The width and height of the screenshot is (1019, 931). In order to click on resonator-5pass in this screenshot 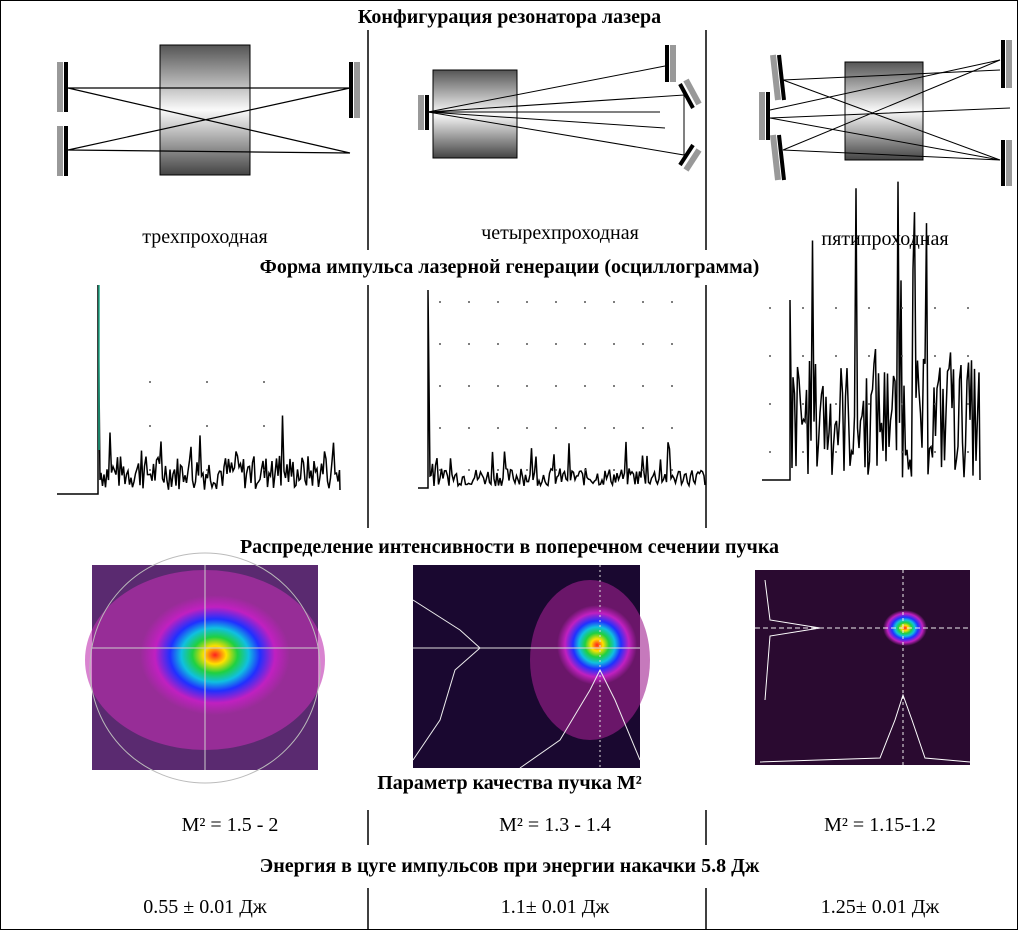, I will do `click(885, 113)`.